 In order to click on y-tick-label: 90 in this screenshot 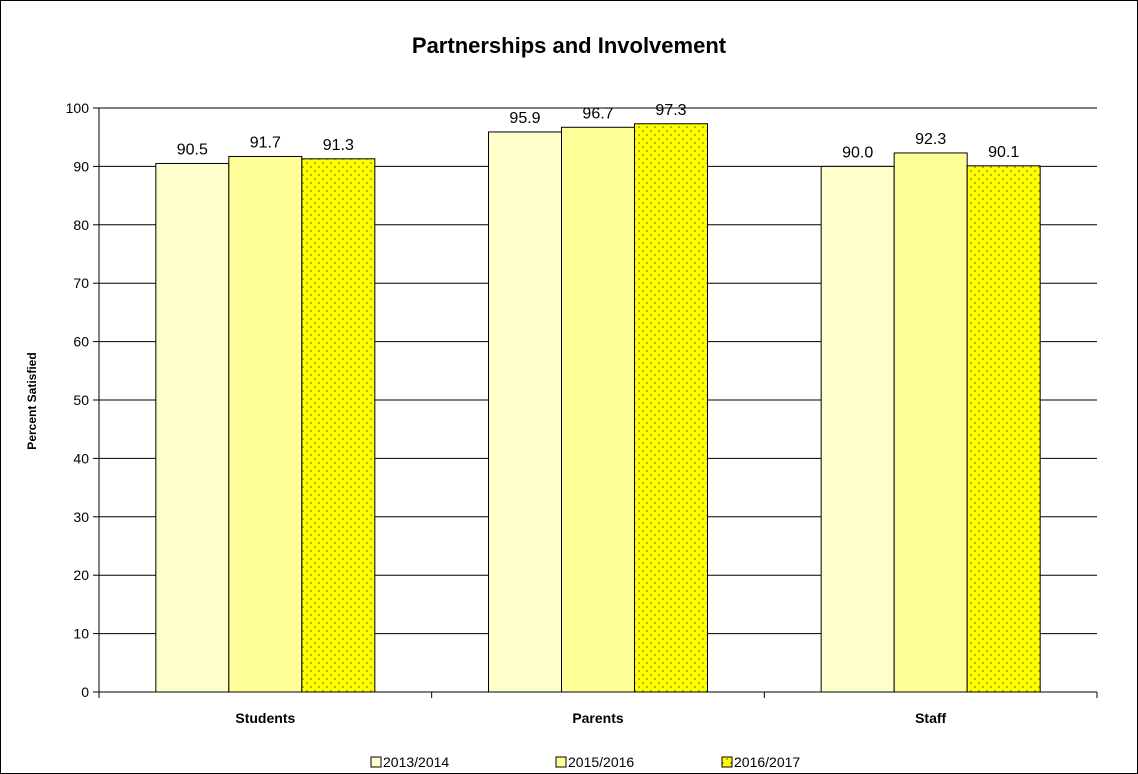, I will do `click(81, 166)`.